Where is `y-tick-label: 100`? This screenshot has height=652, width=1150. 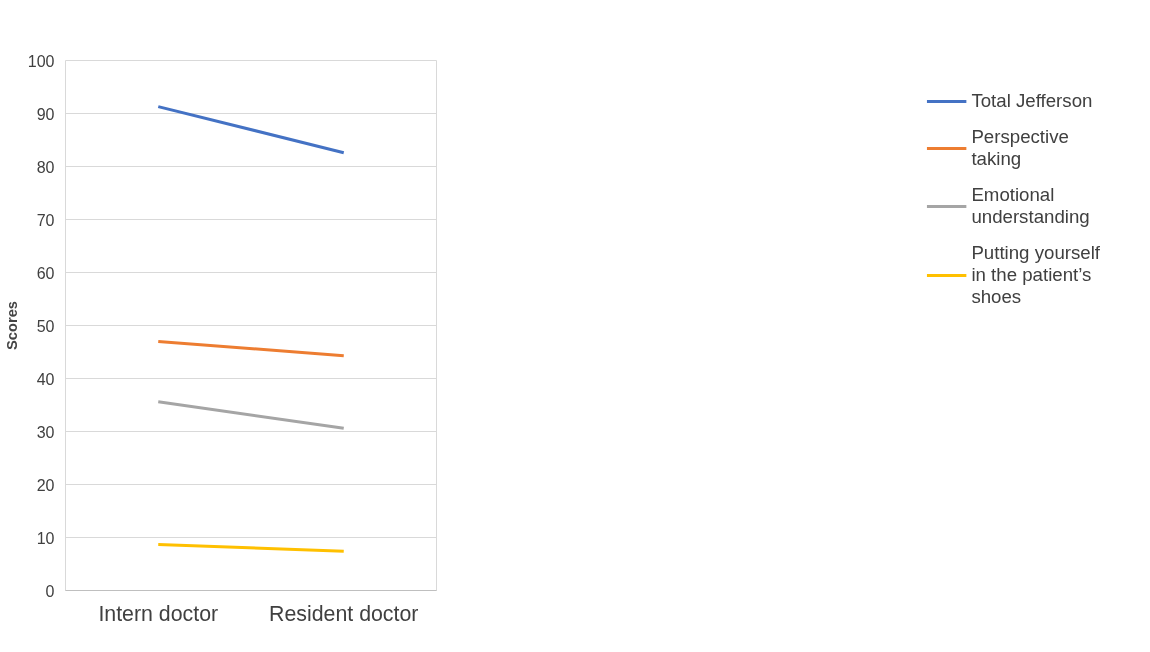
y-tick-label: 100 is located at coordinates (41, 61).